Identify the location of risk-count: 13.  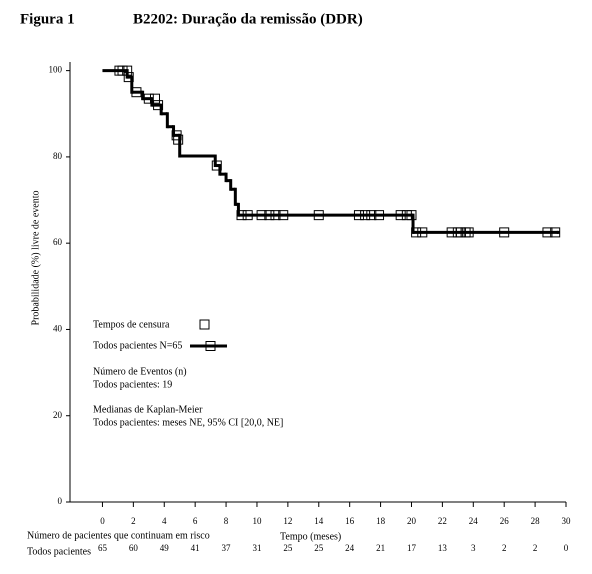
(443, 548).